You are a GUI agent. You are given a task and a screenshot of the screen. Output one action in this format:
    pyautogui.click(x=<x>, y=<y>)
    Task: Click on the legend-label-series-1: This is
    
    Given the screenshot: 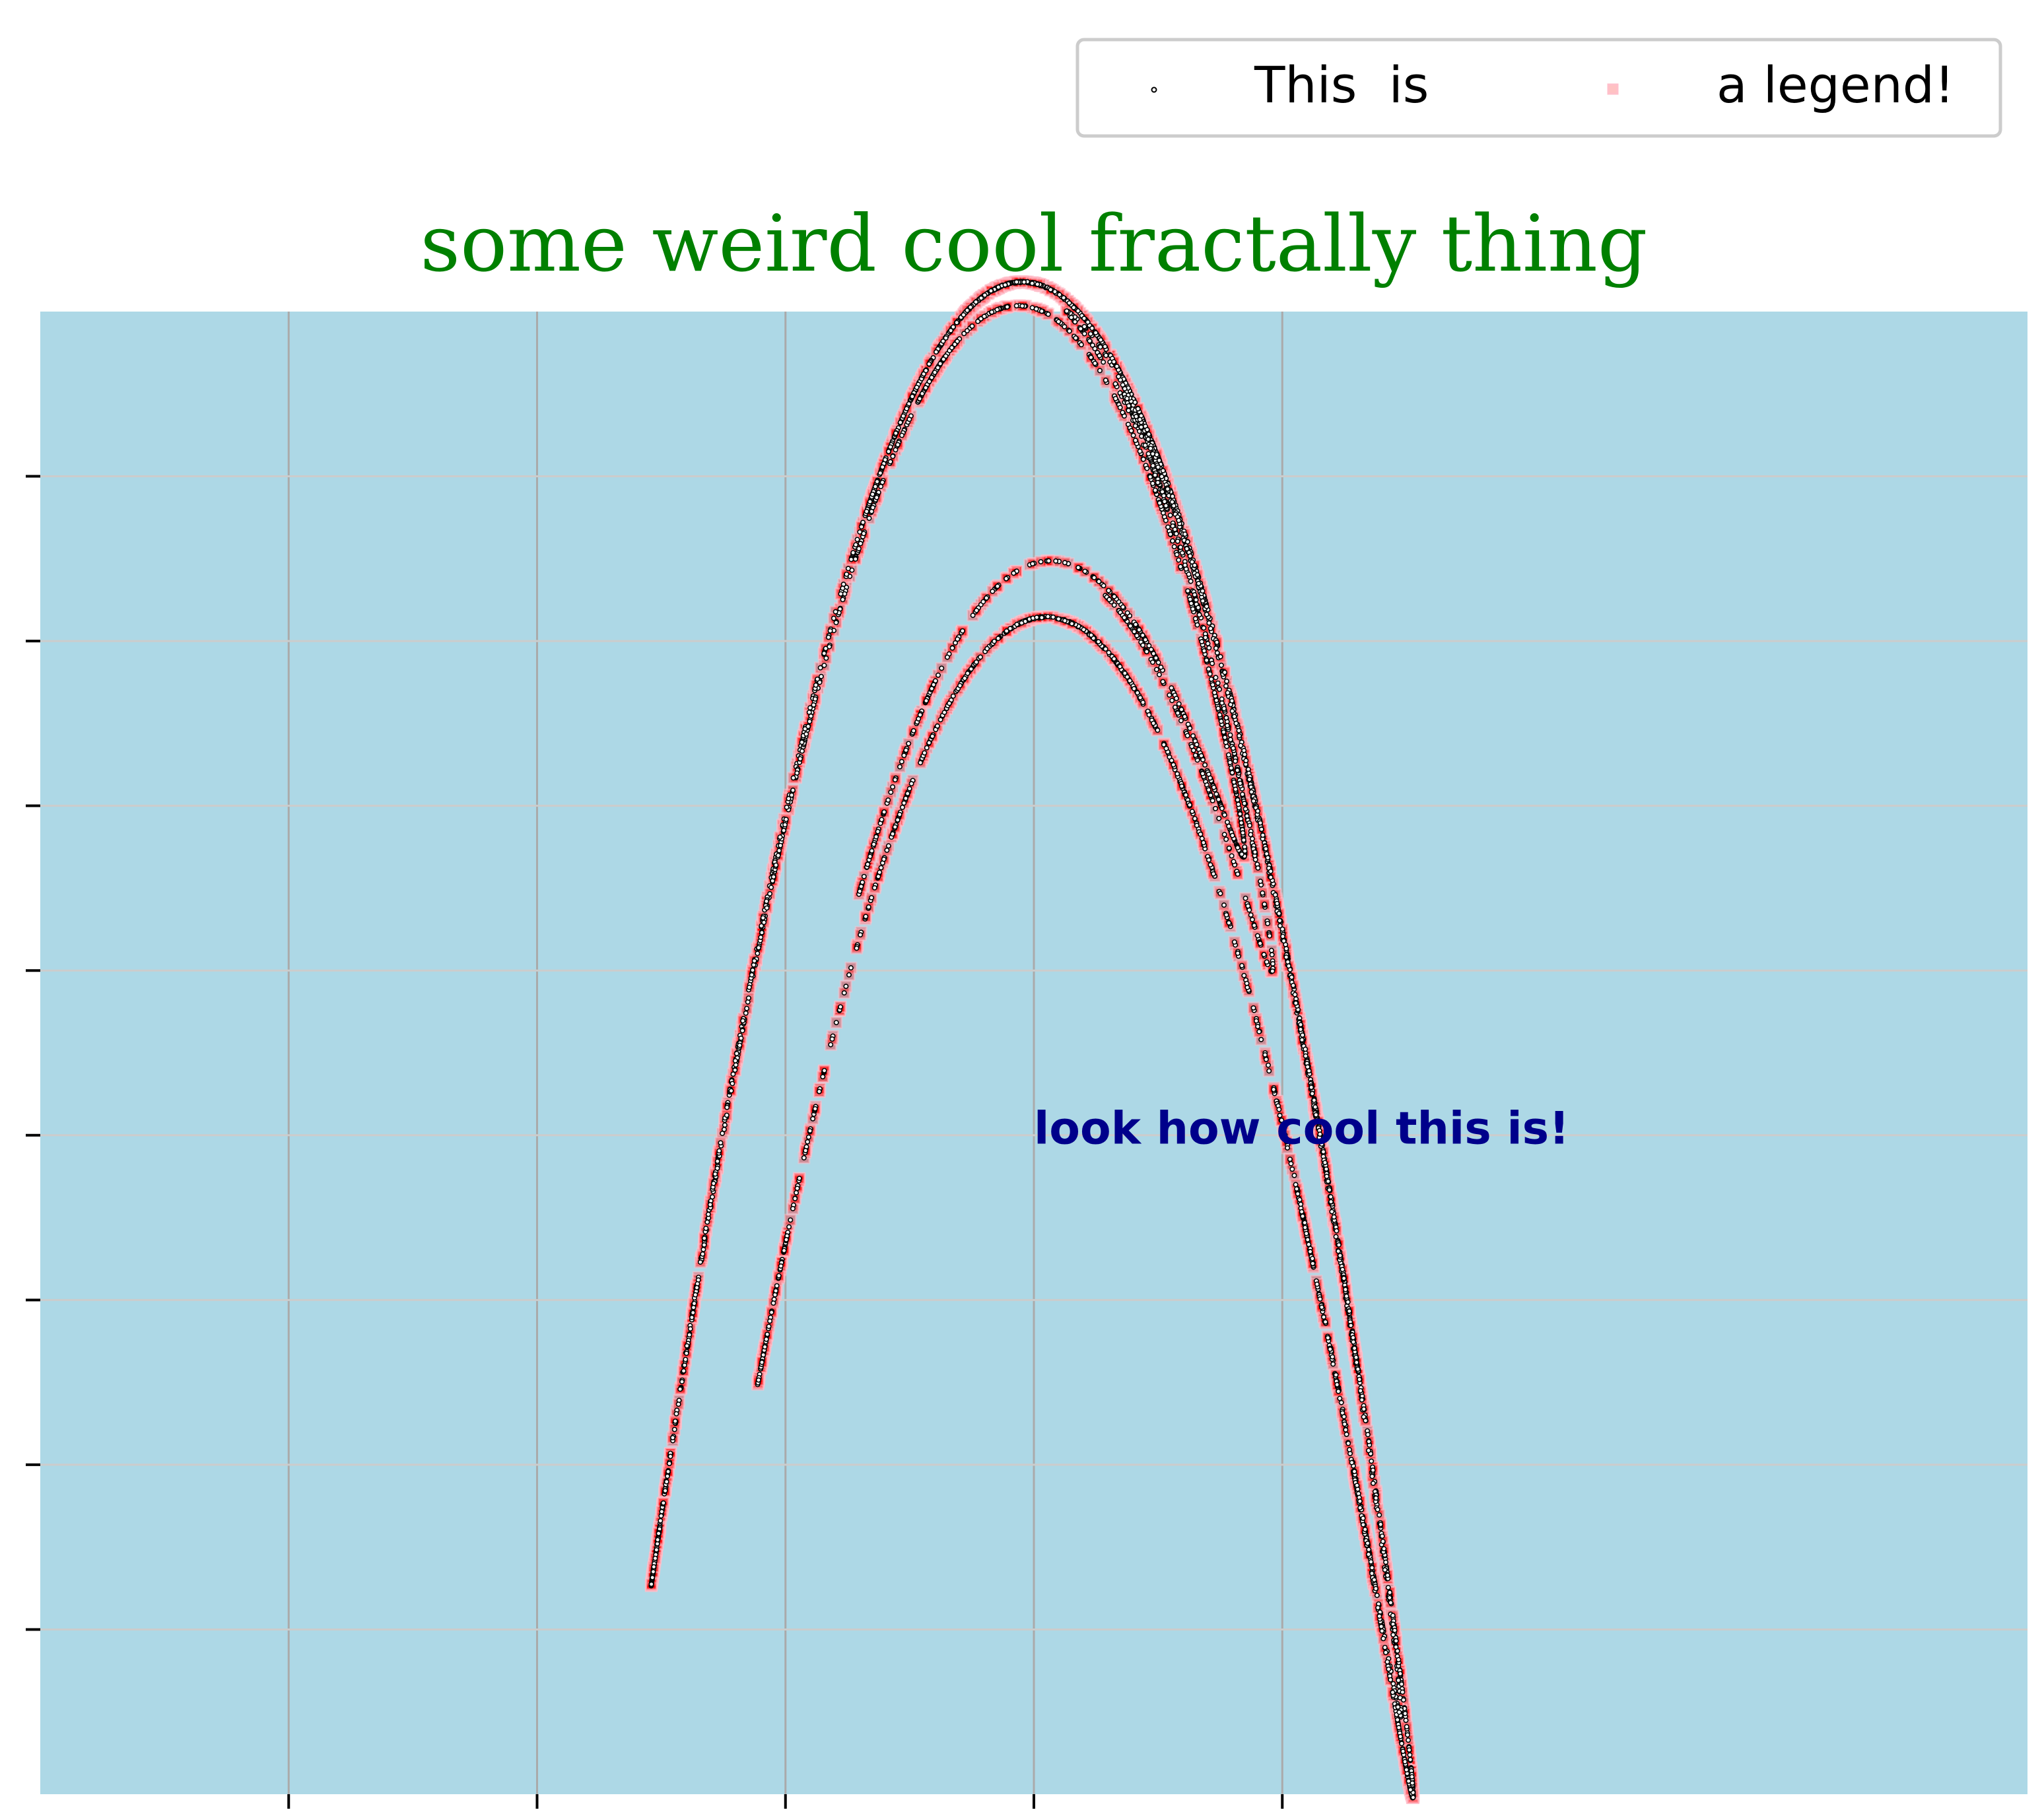 What is the action you would take?
    pyautogui.click(x=1341, y=85)
    